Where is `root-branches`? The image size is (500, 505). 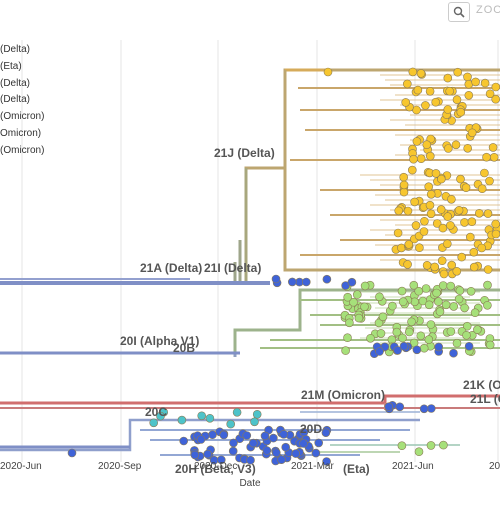 root-branches is located at coordinates (135, 316).